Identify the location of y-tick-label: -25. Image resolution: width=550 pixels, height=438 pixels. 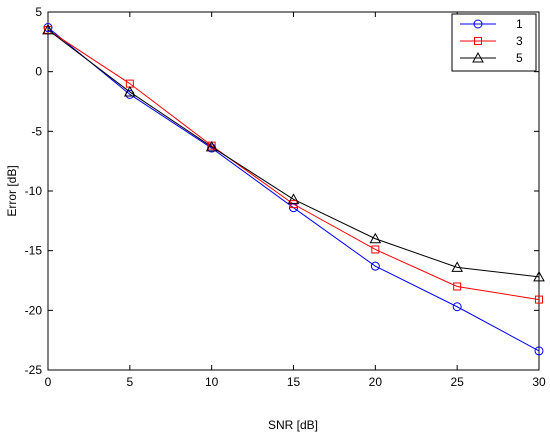
(34, 370).